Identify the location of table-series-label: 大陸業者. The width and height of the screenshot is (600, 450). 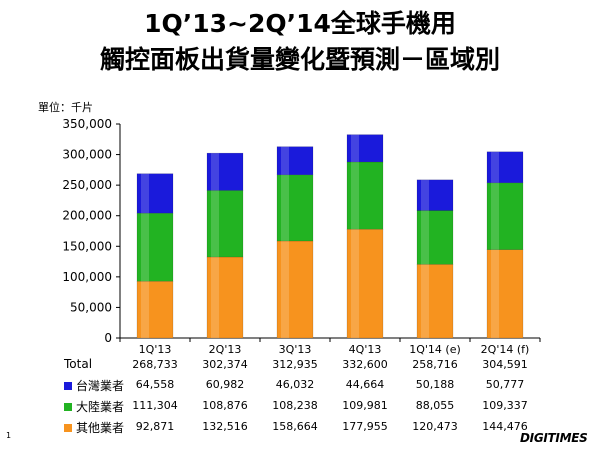
(94, 406).